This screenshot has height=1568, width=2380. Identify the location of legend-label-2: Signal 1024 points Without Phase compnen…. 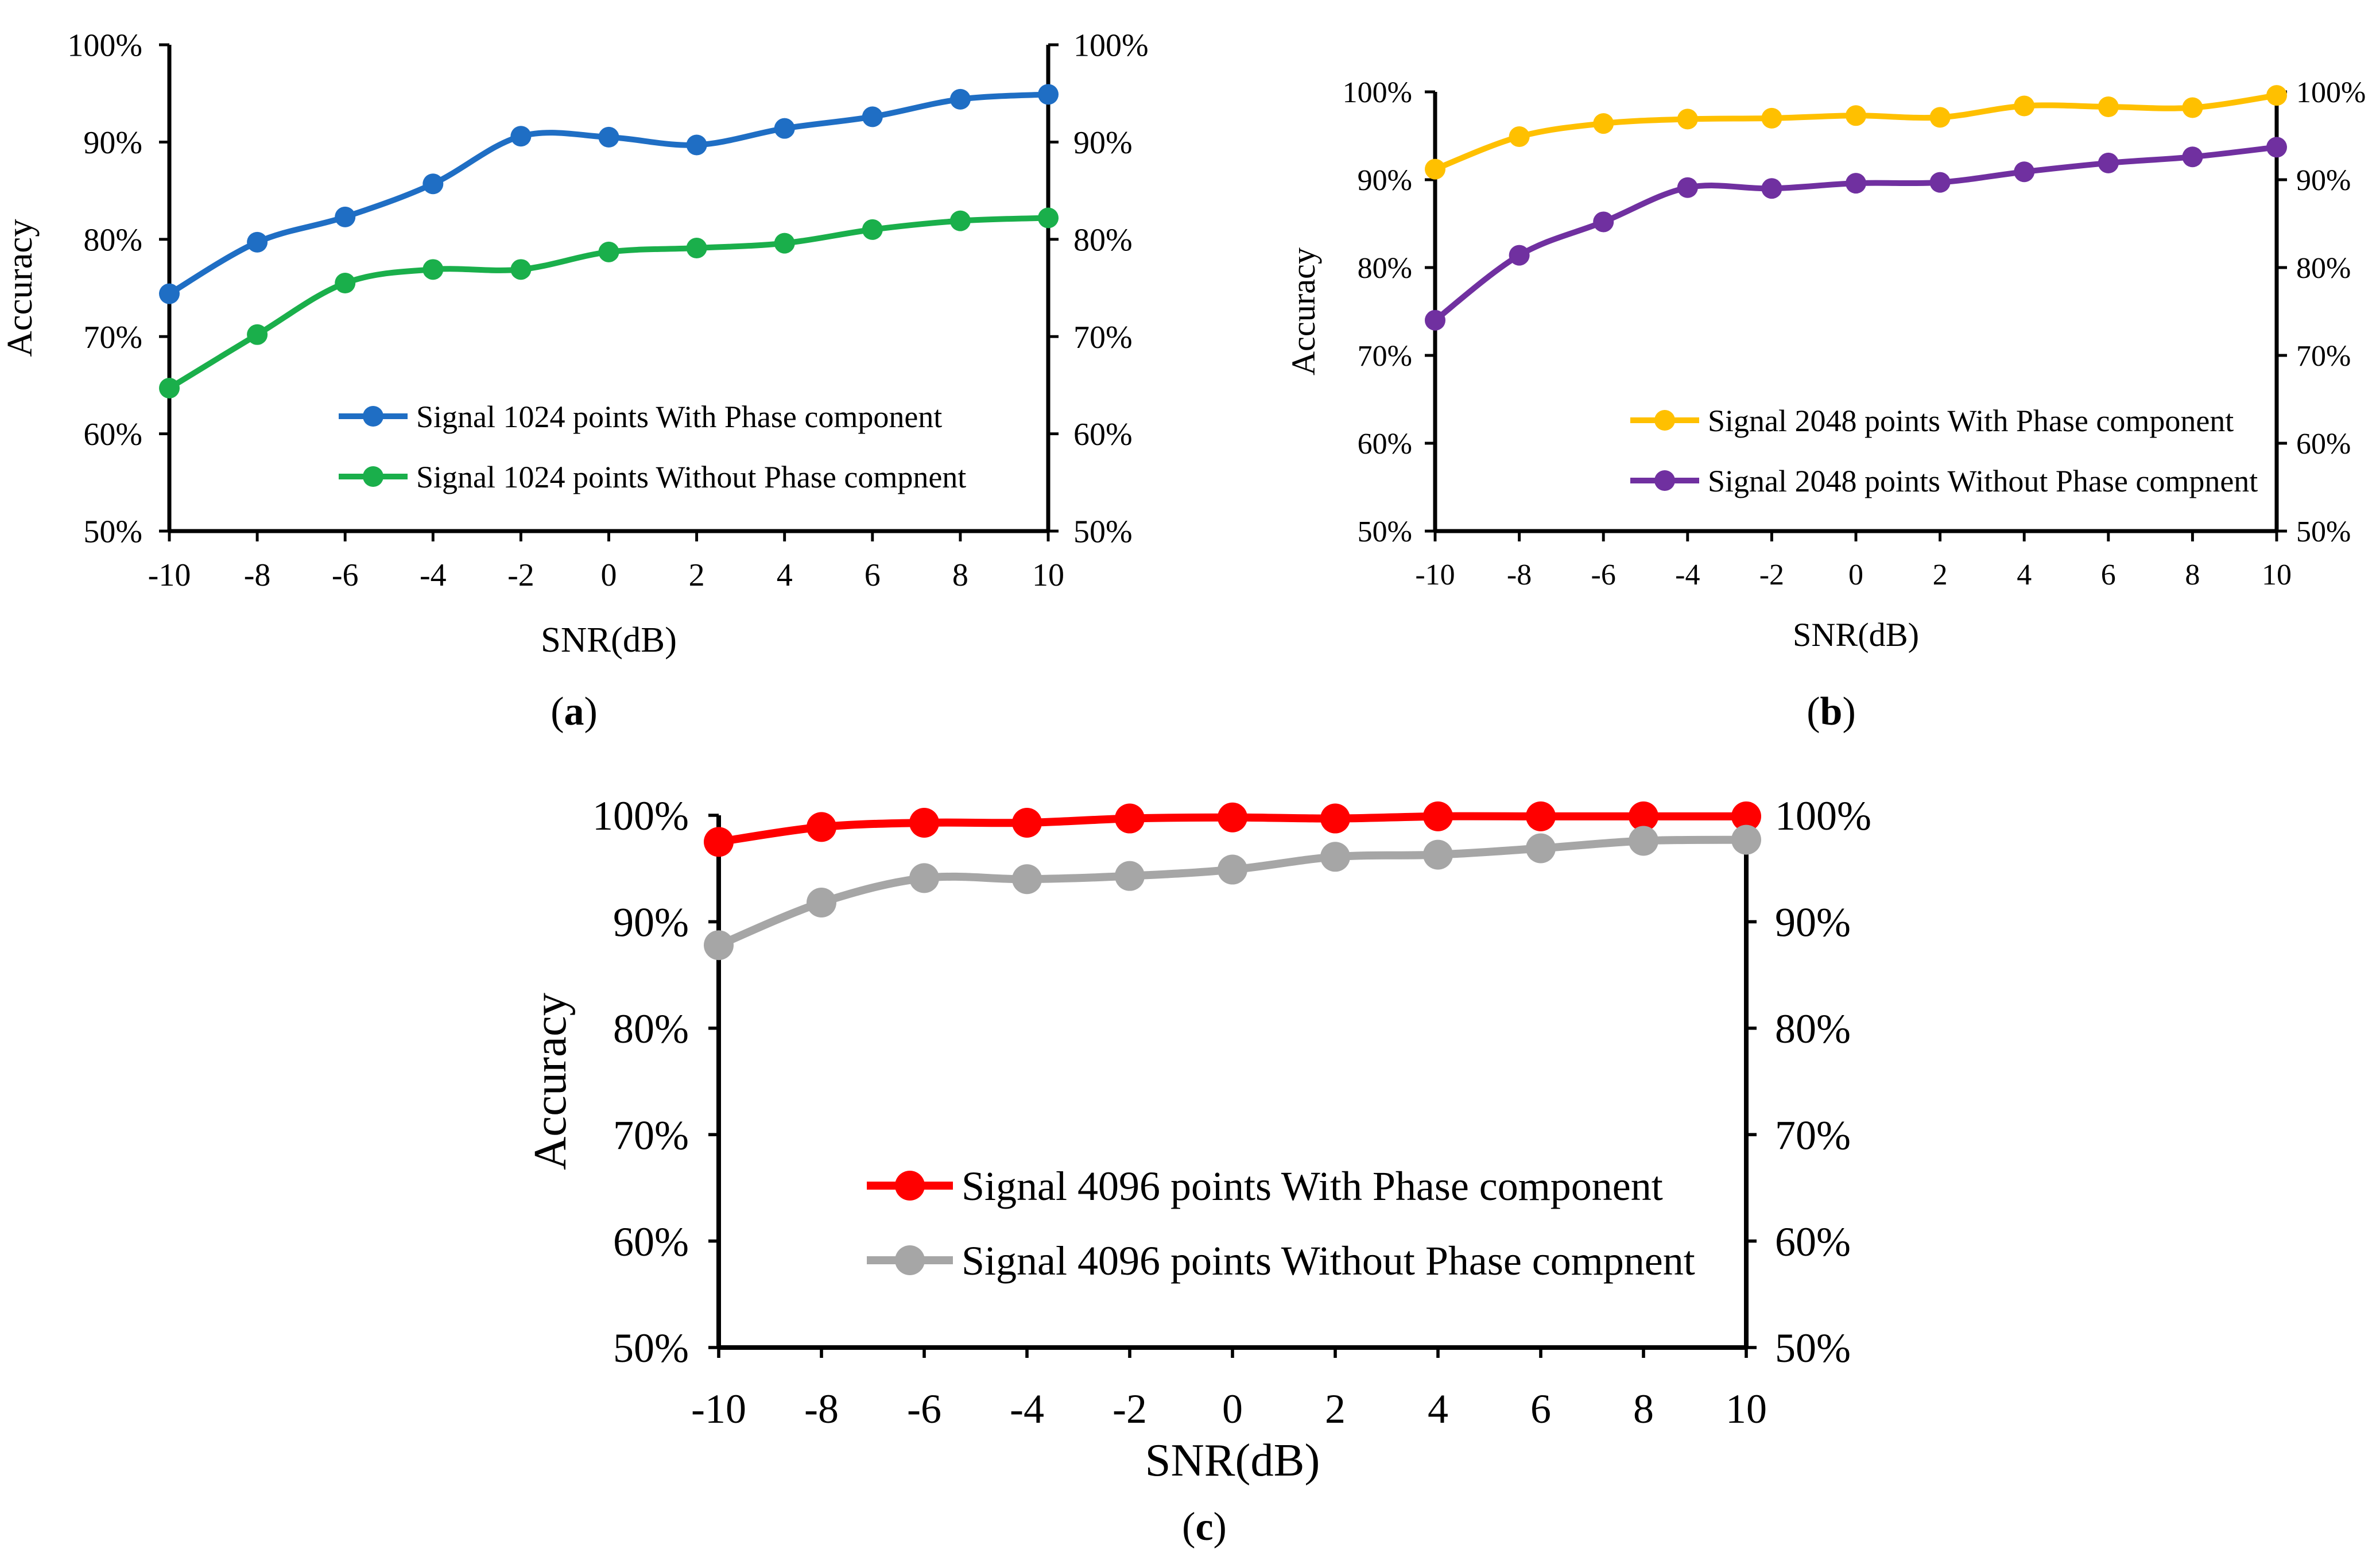
(691, 477).